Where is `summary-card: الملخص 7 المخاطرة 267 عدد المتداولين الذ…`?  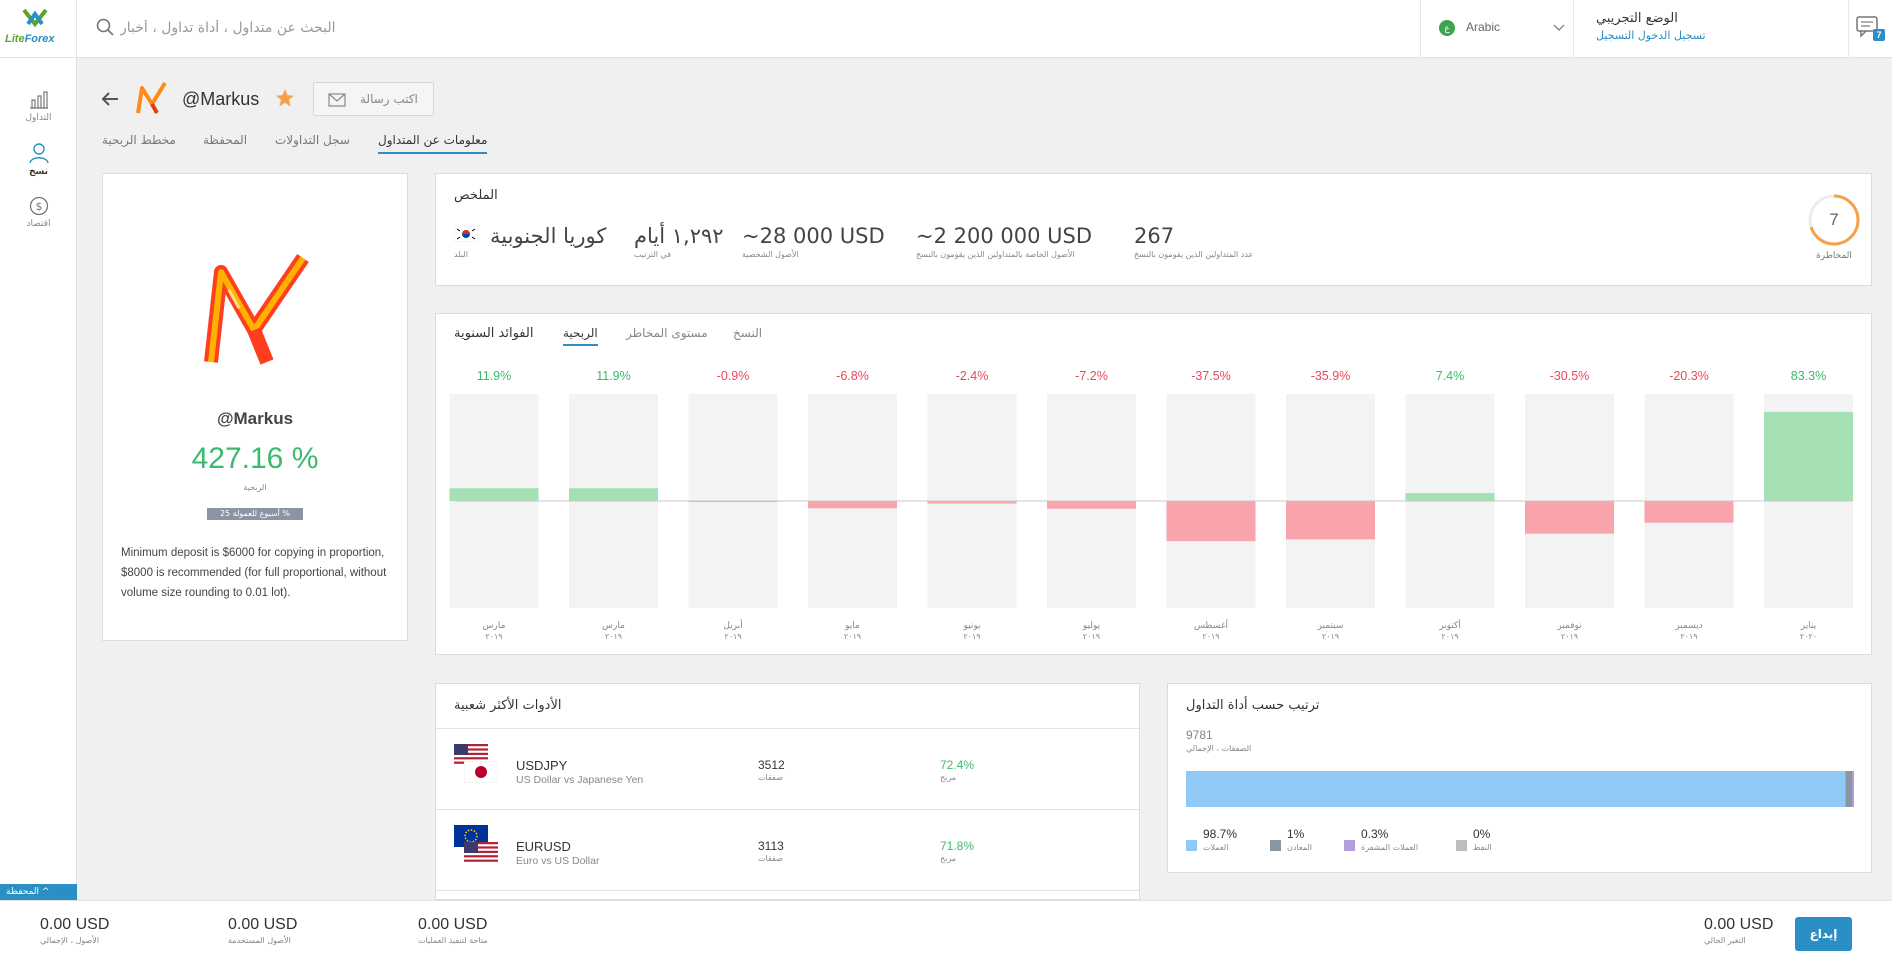
summary-card: الملخص 7 المخاطرة 267 عدد المتداولين الذ… is located at coordinates (1153, 229).